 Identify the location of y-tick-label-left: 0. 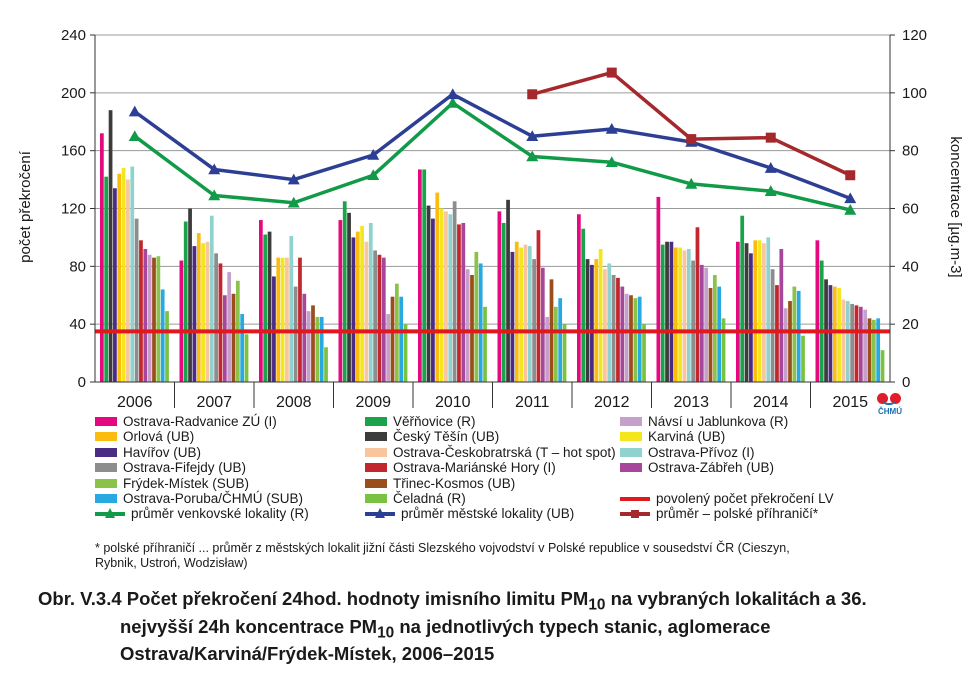
(82, 382).